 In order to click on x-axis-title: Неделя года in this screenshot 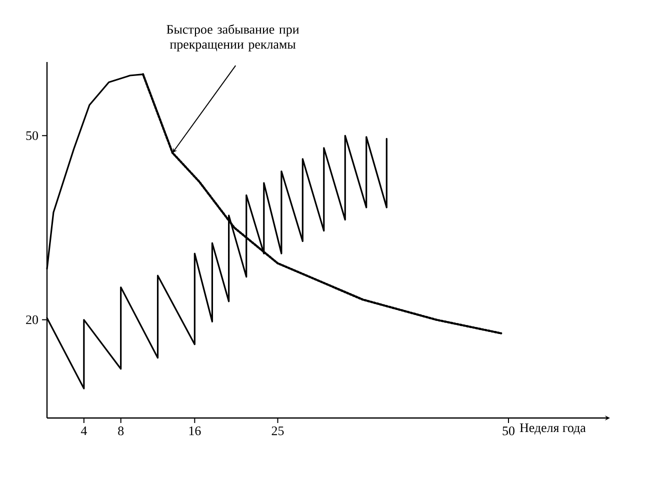, I will do `click(553, 429)`.